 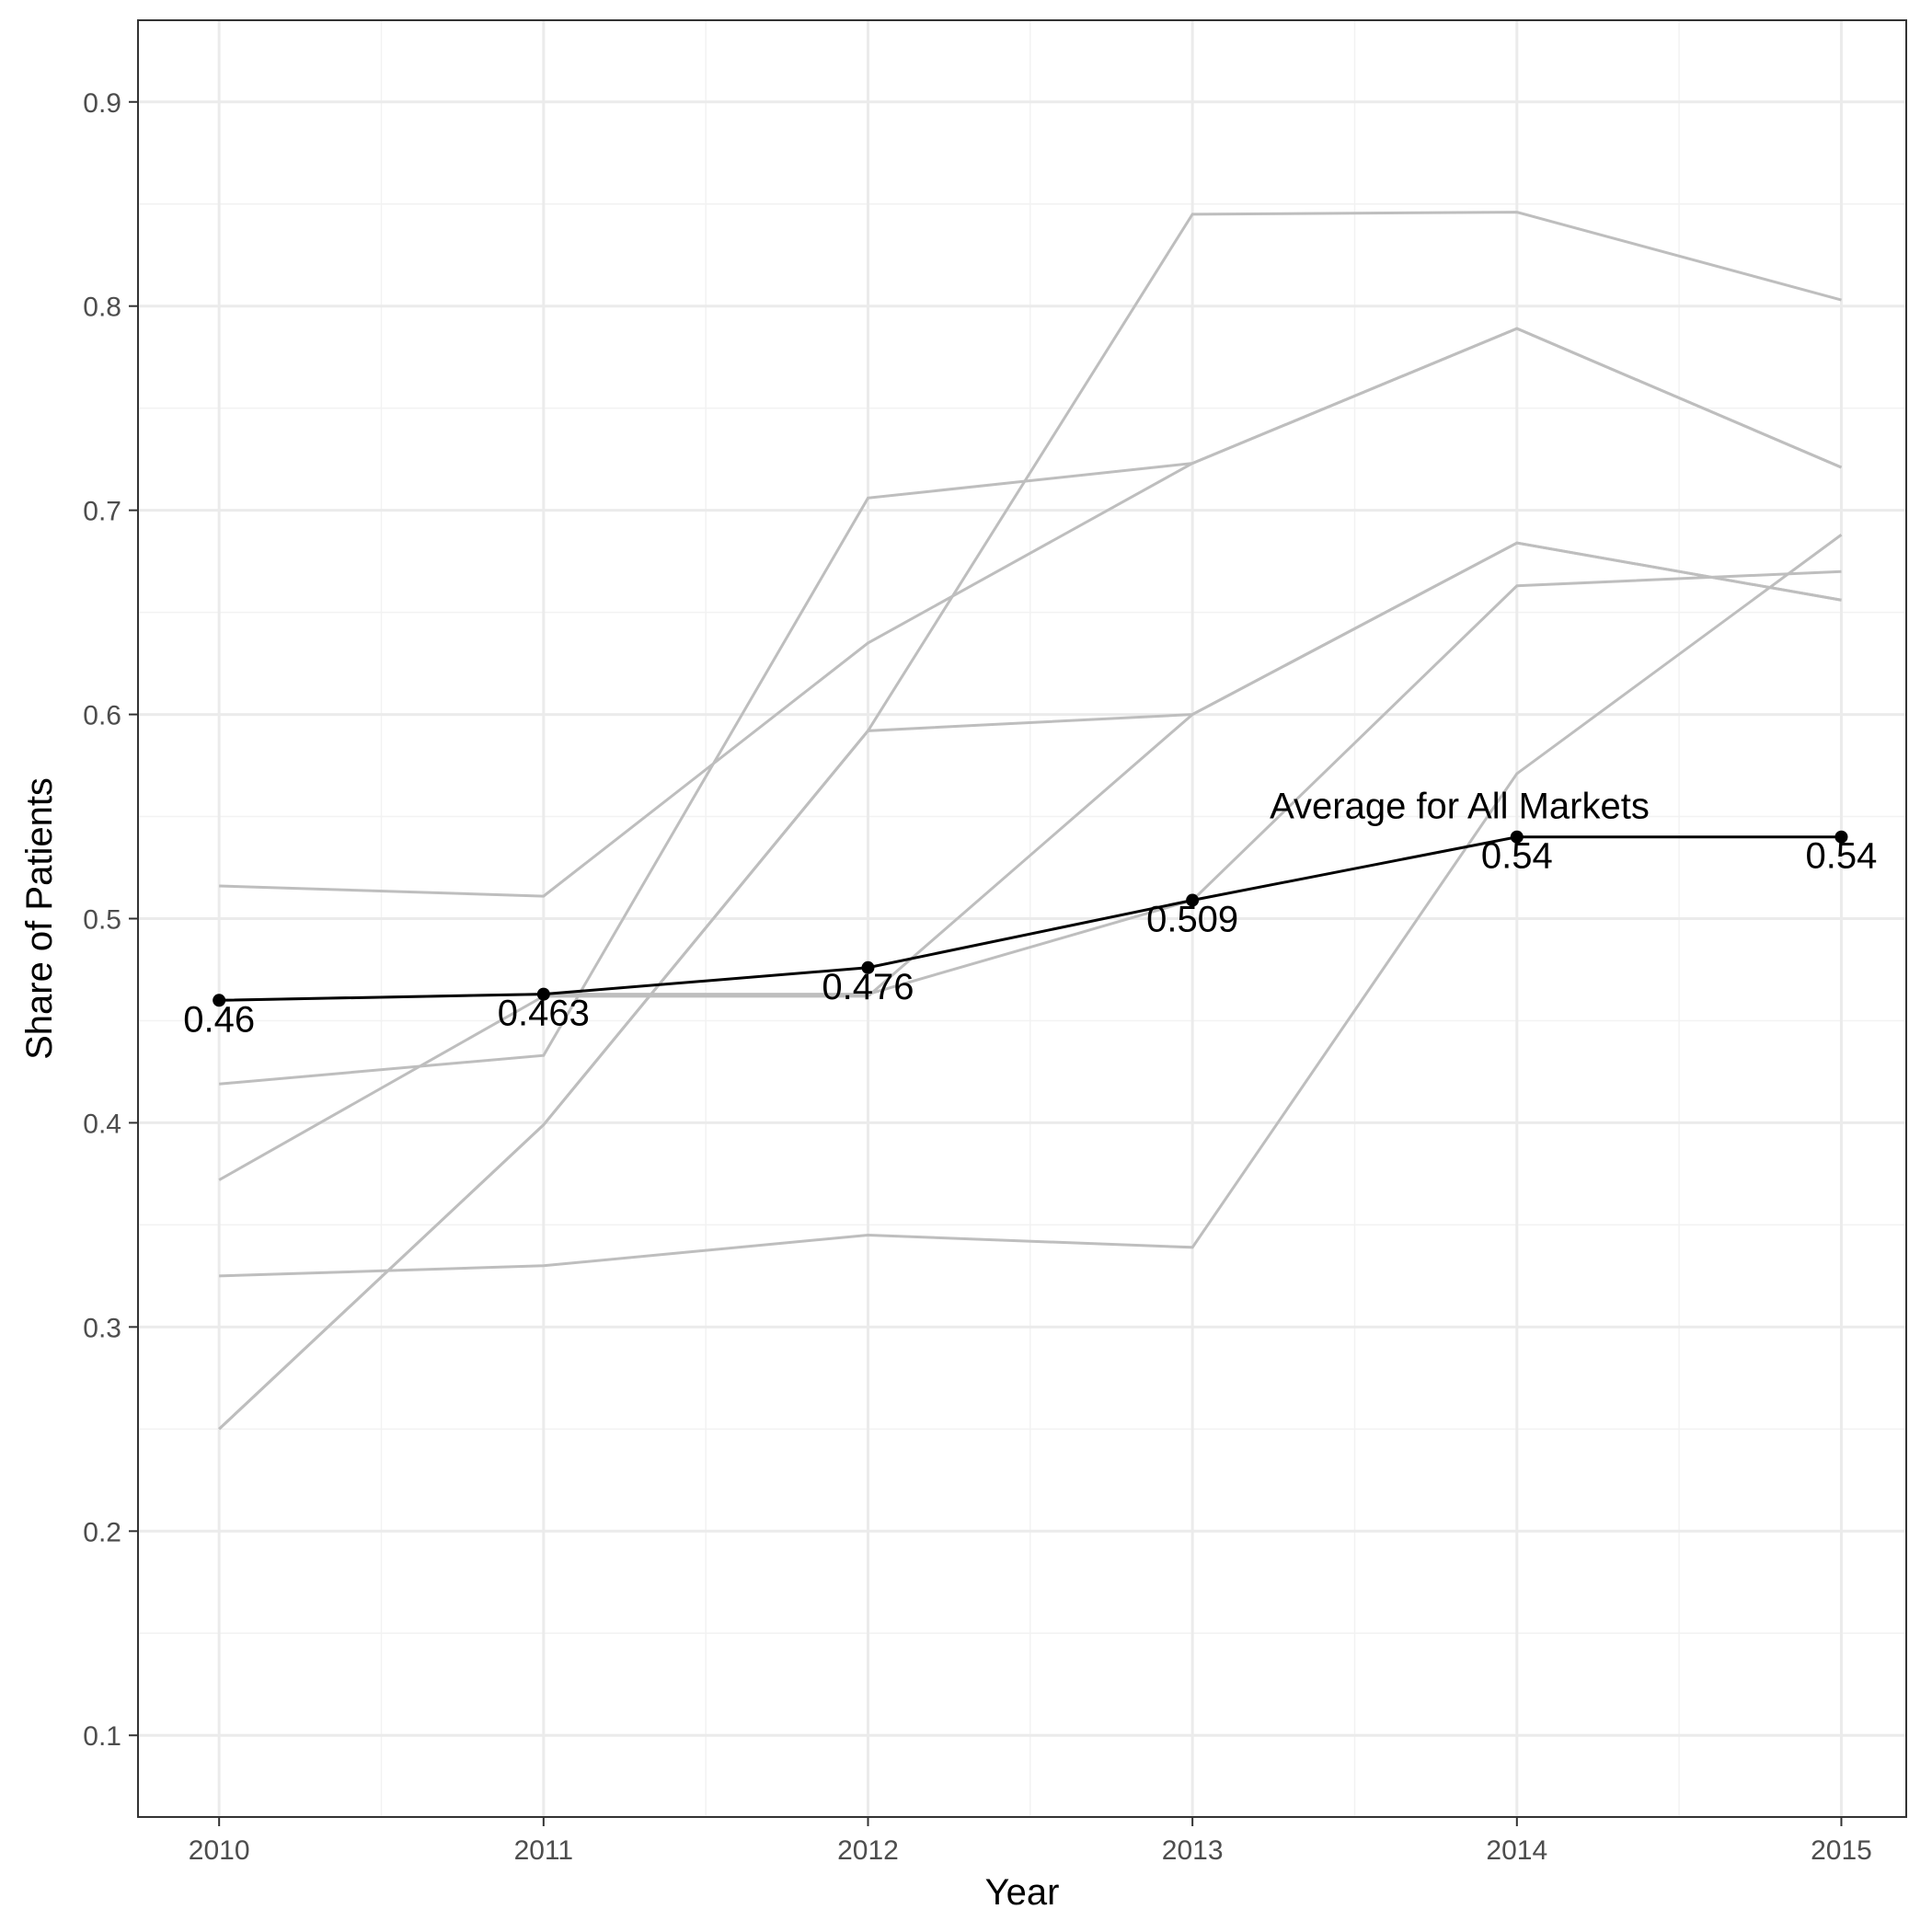 I want to click on x-tick-label: 2010, so click(x=219, y=1850).